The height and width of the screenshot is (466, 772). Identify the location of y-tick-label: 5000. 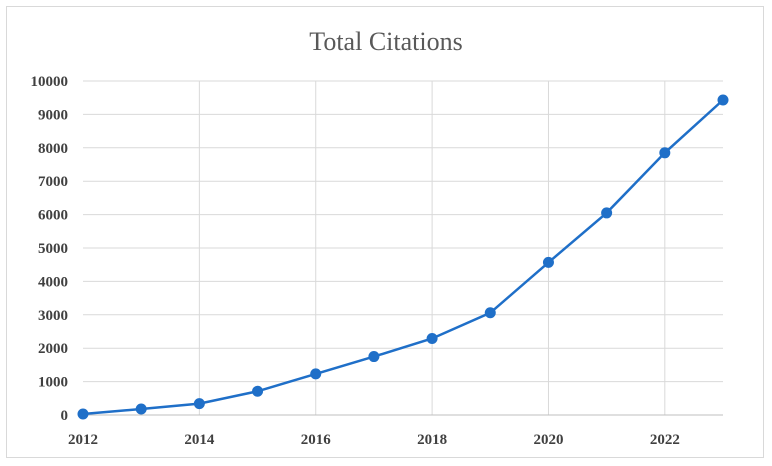
(53, 249).